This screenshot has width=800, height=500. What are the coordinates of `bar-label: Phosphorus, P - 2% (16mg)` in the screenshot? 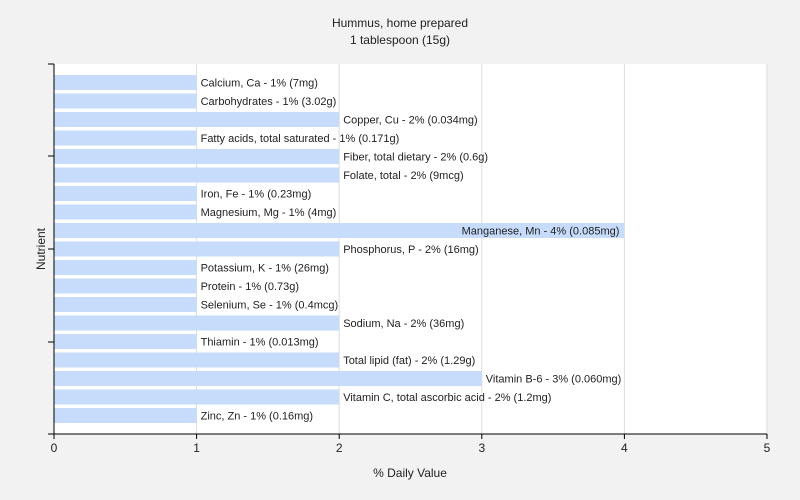 It's located at (411, 250).